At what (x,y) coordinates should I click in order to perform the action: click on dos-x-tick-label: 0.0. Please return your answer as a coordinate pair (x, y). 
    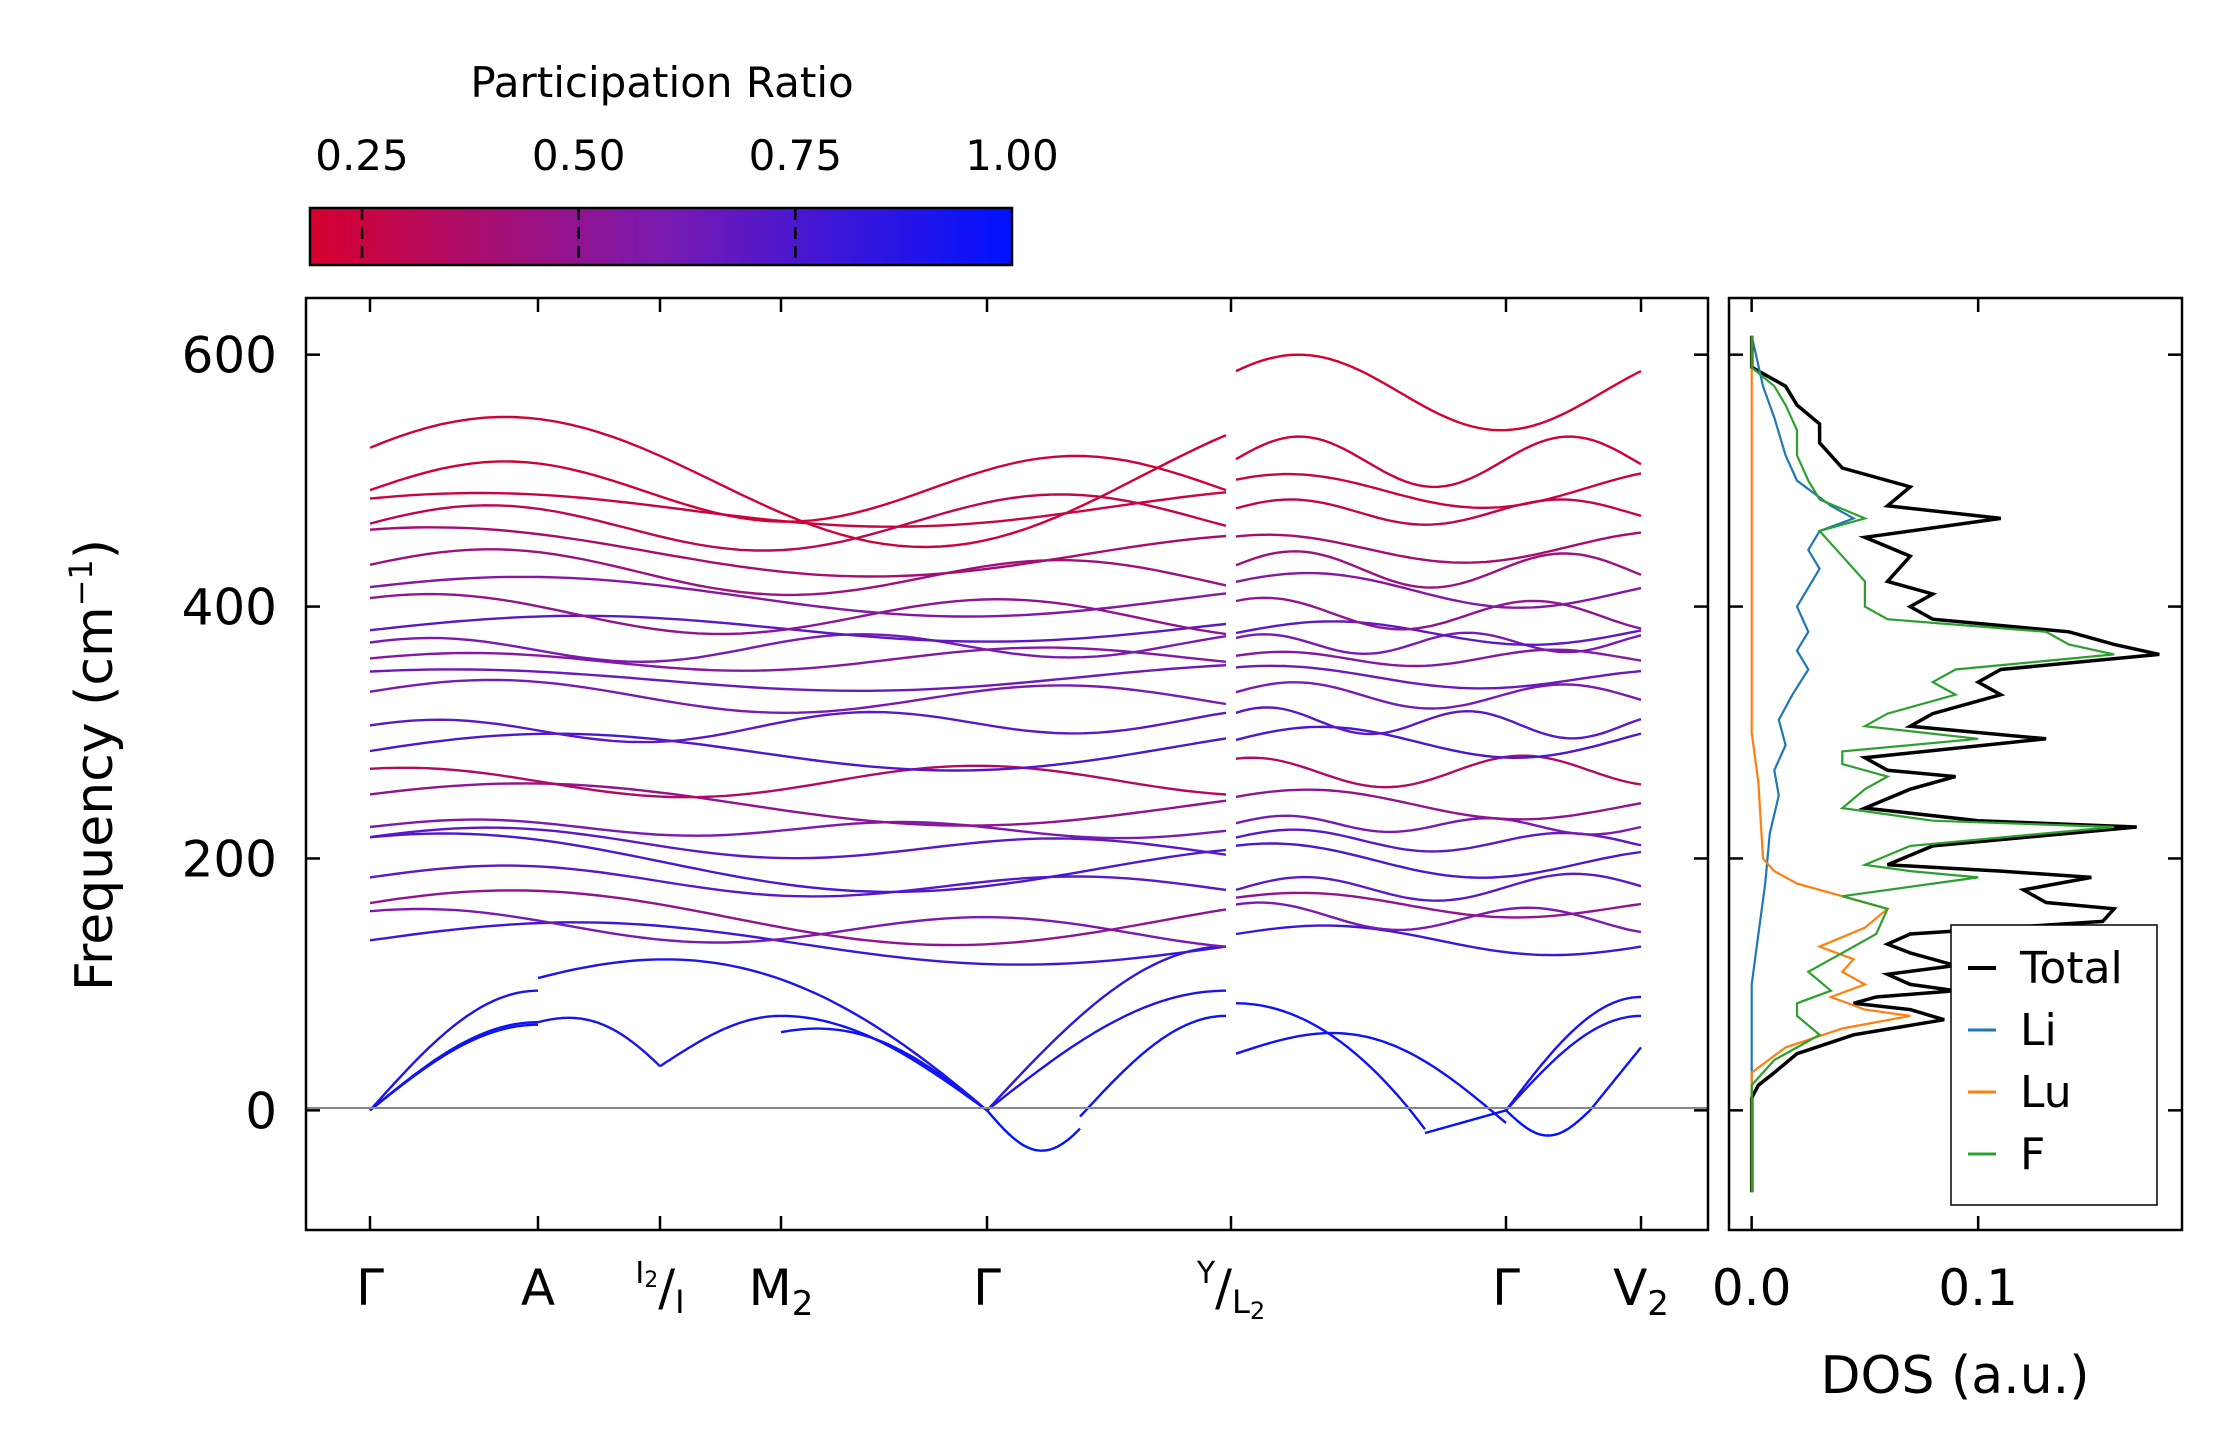
    Looking at the image, I should click on (1752, 1288).